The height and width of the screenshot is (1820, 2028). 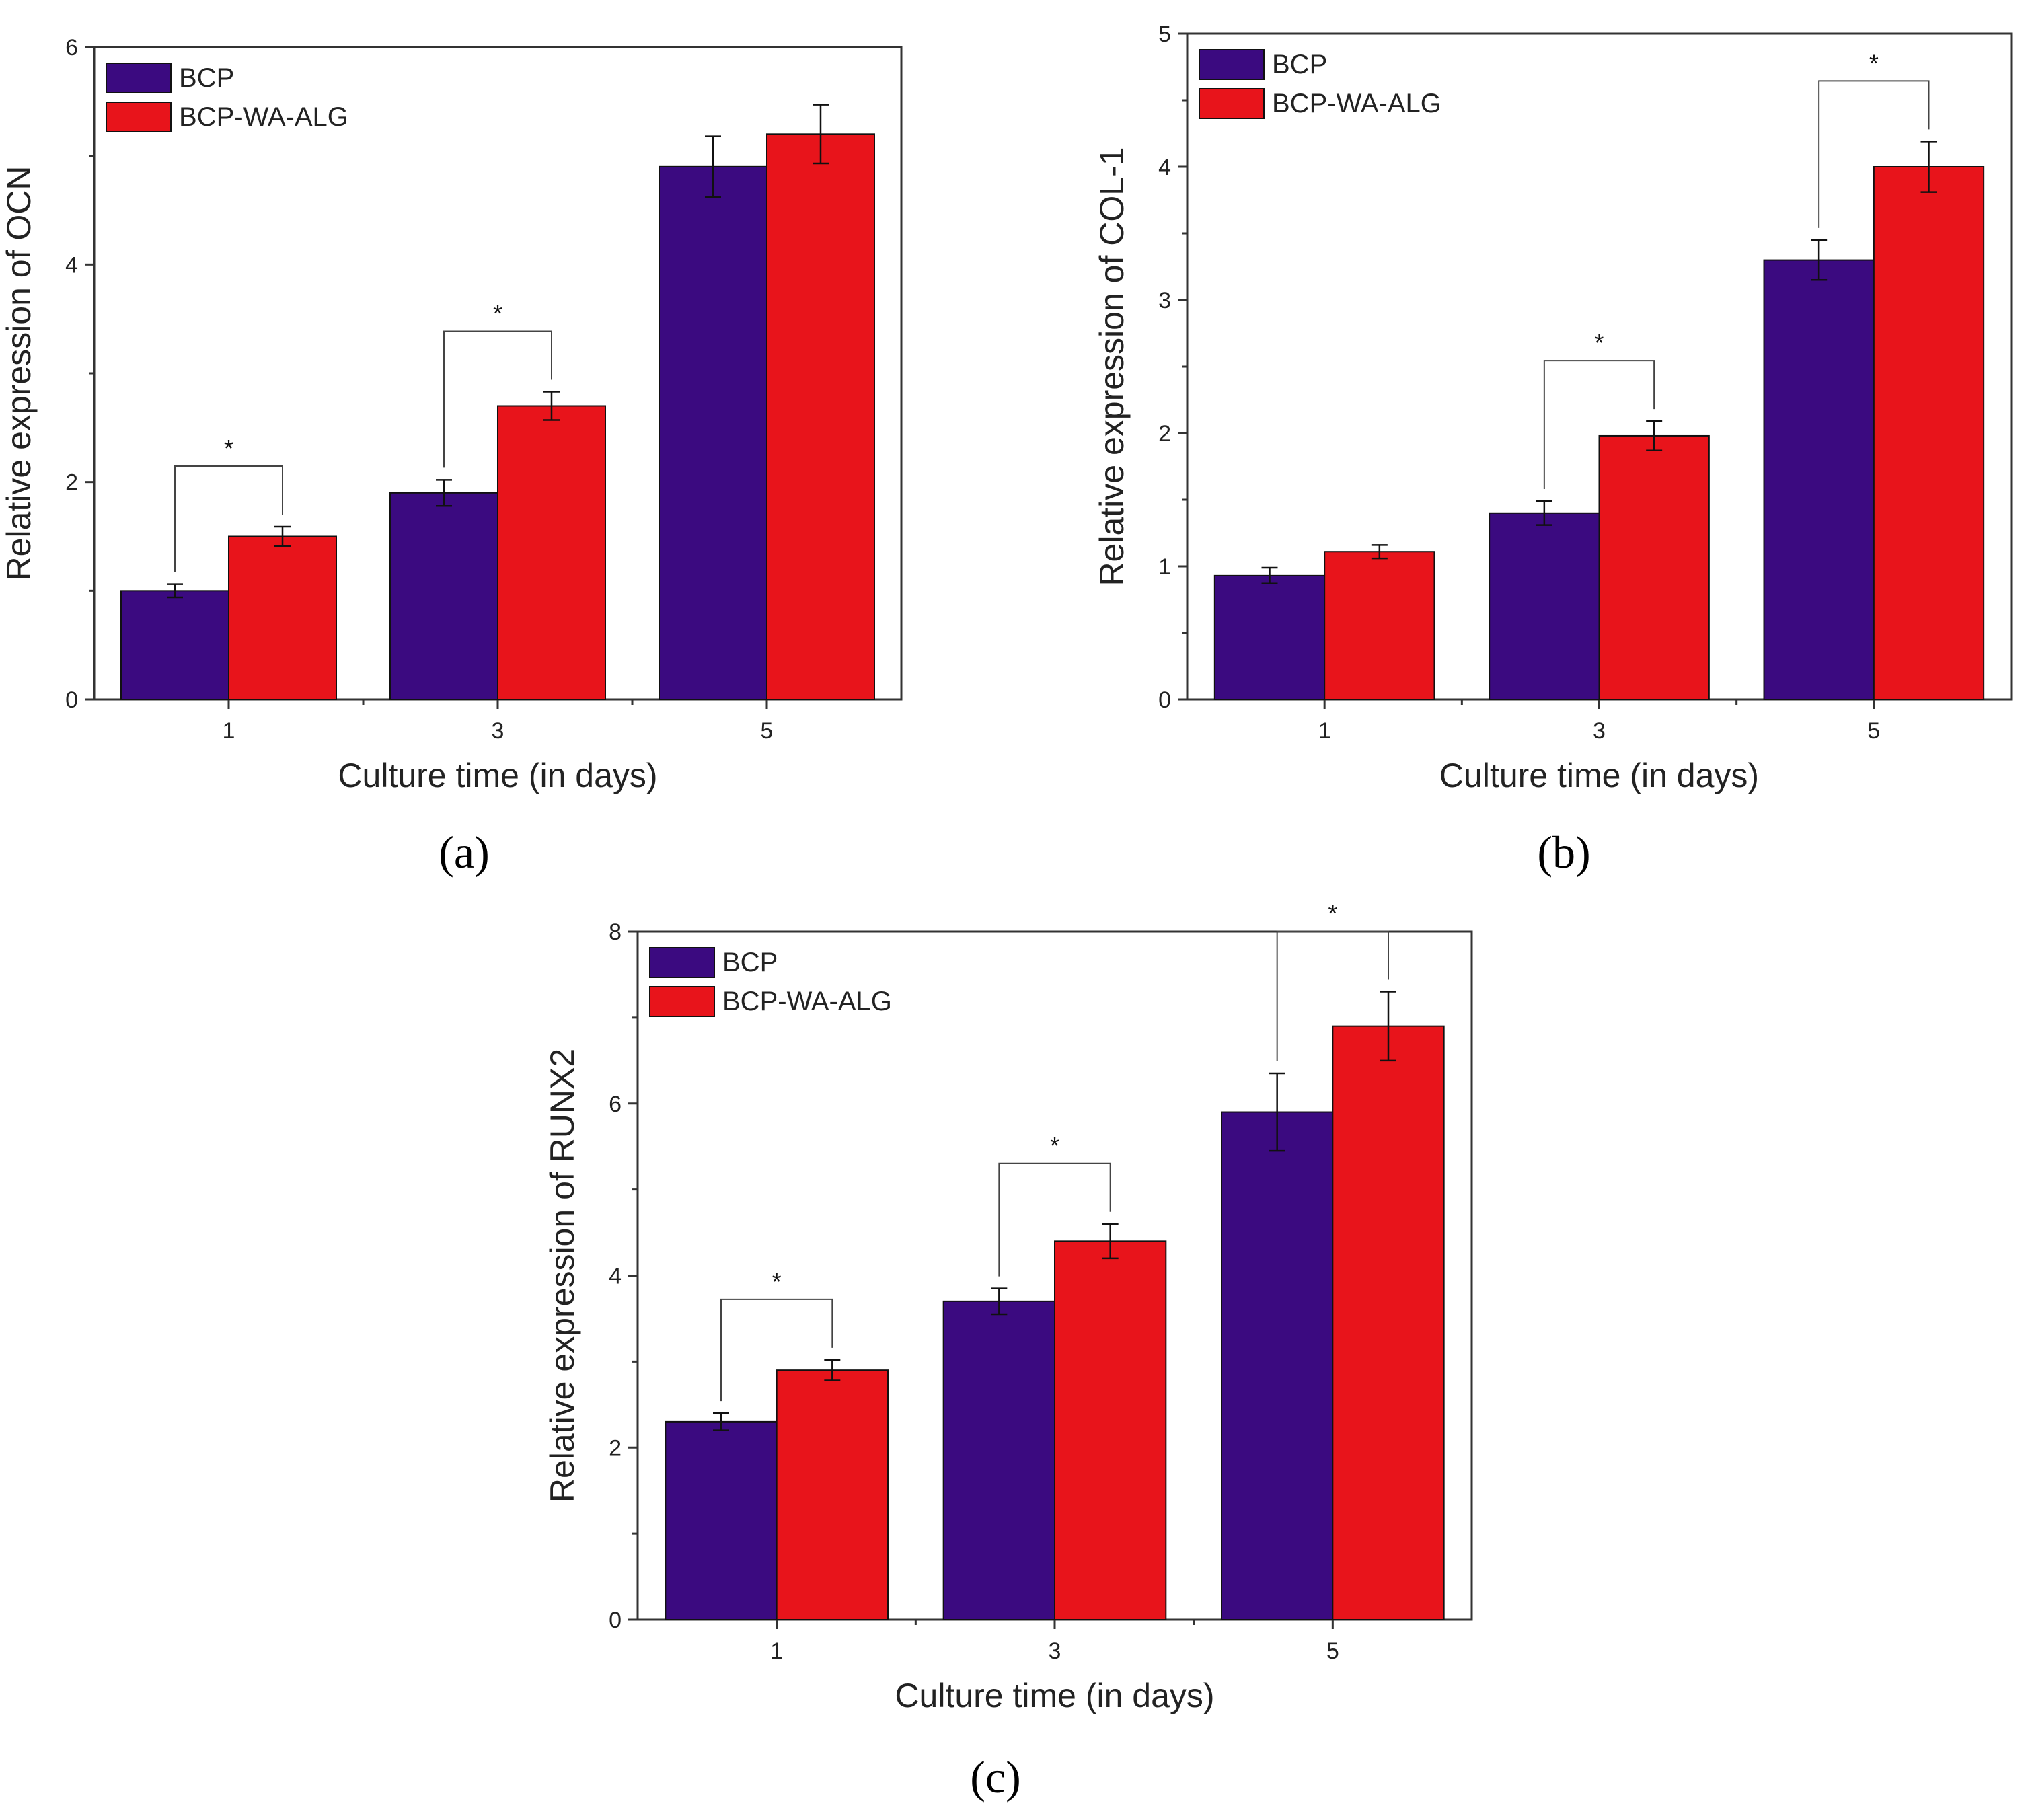 I want to click on y-tick-label: 5, so click(x=1165, y=34).